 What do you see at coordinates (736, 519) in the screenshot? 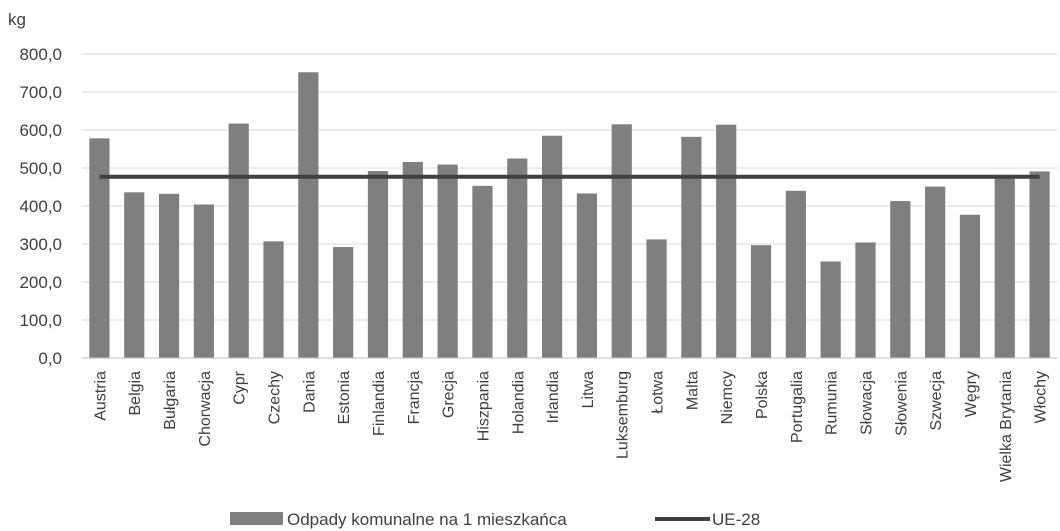
I see `legend-label-line: UE-28` at bounding box center [736, 519].